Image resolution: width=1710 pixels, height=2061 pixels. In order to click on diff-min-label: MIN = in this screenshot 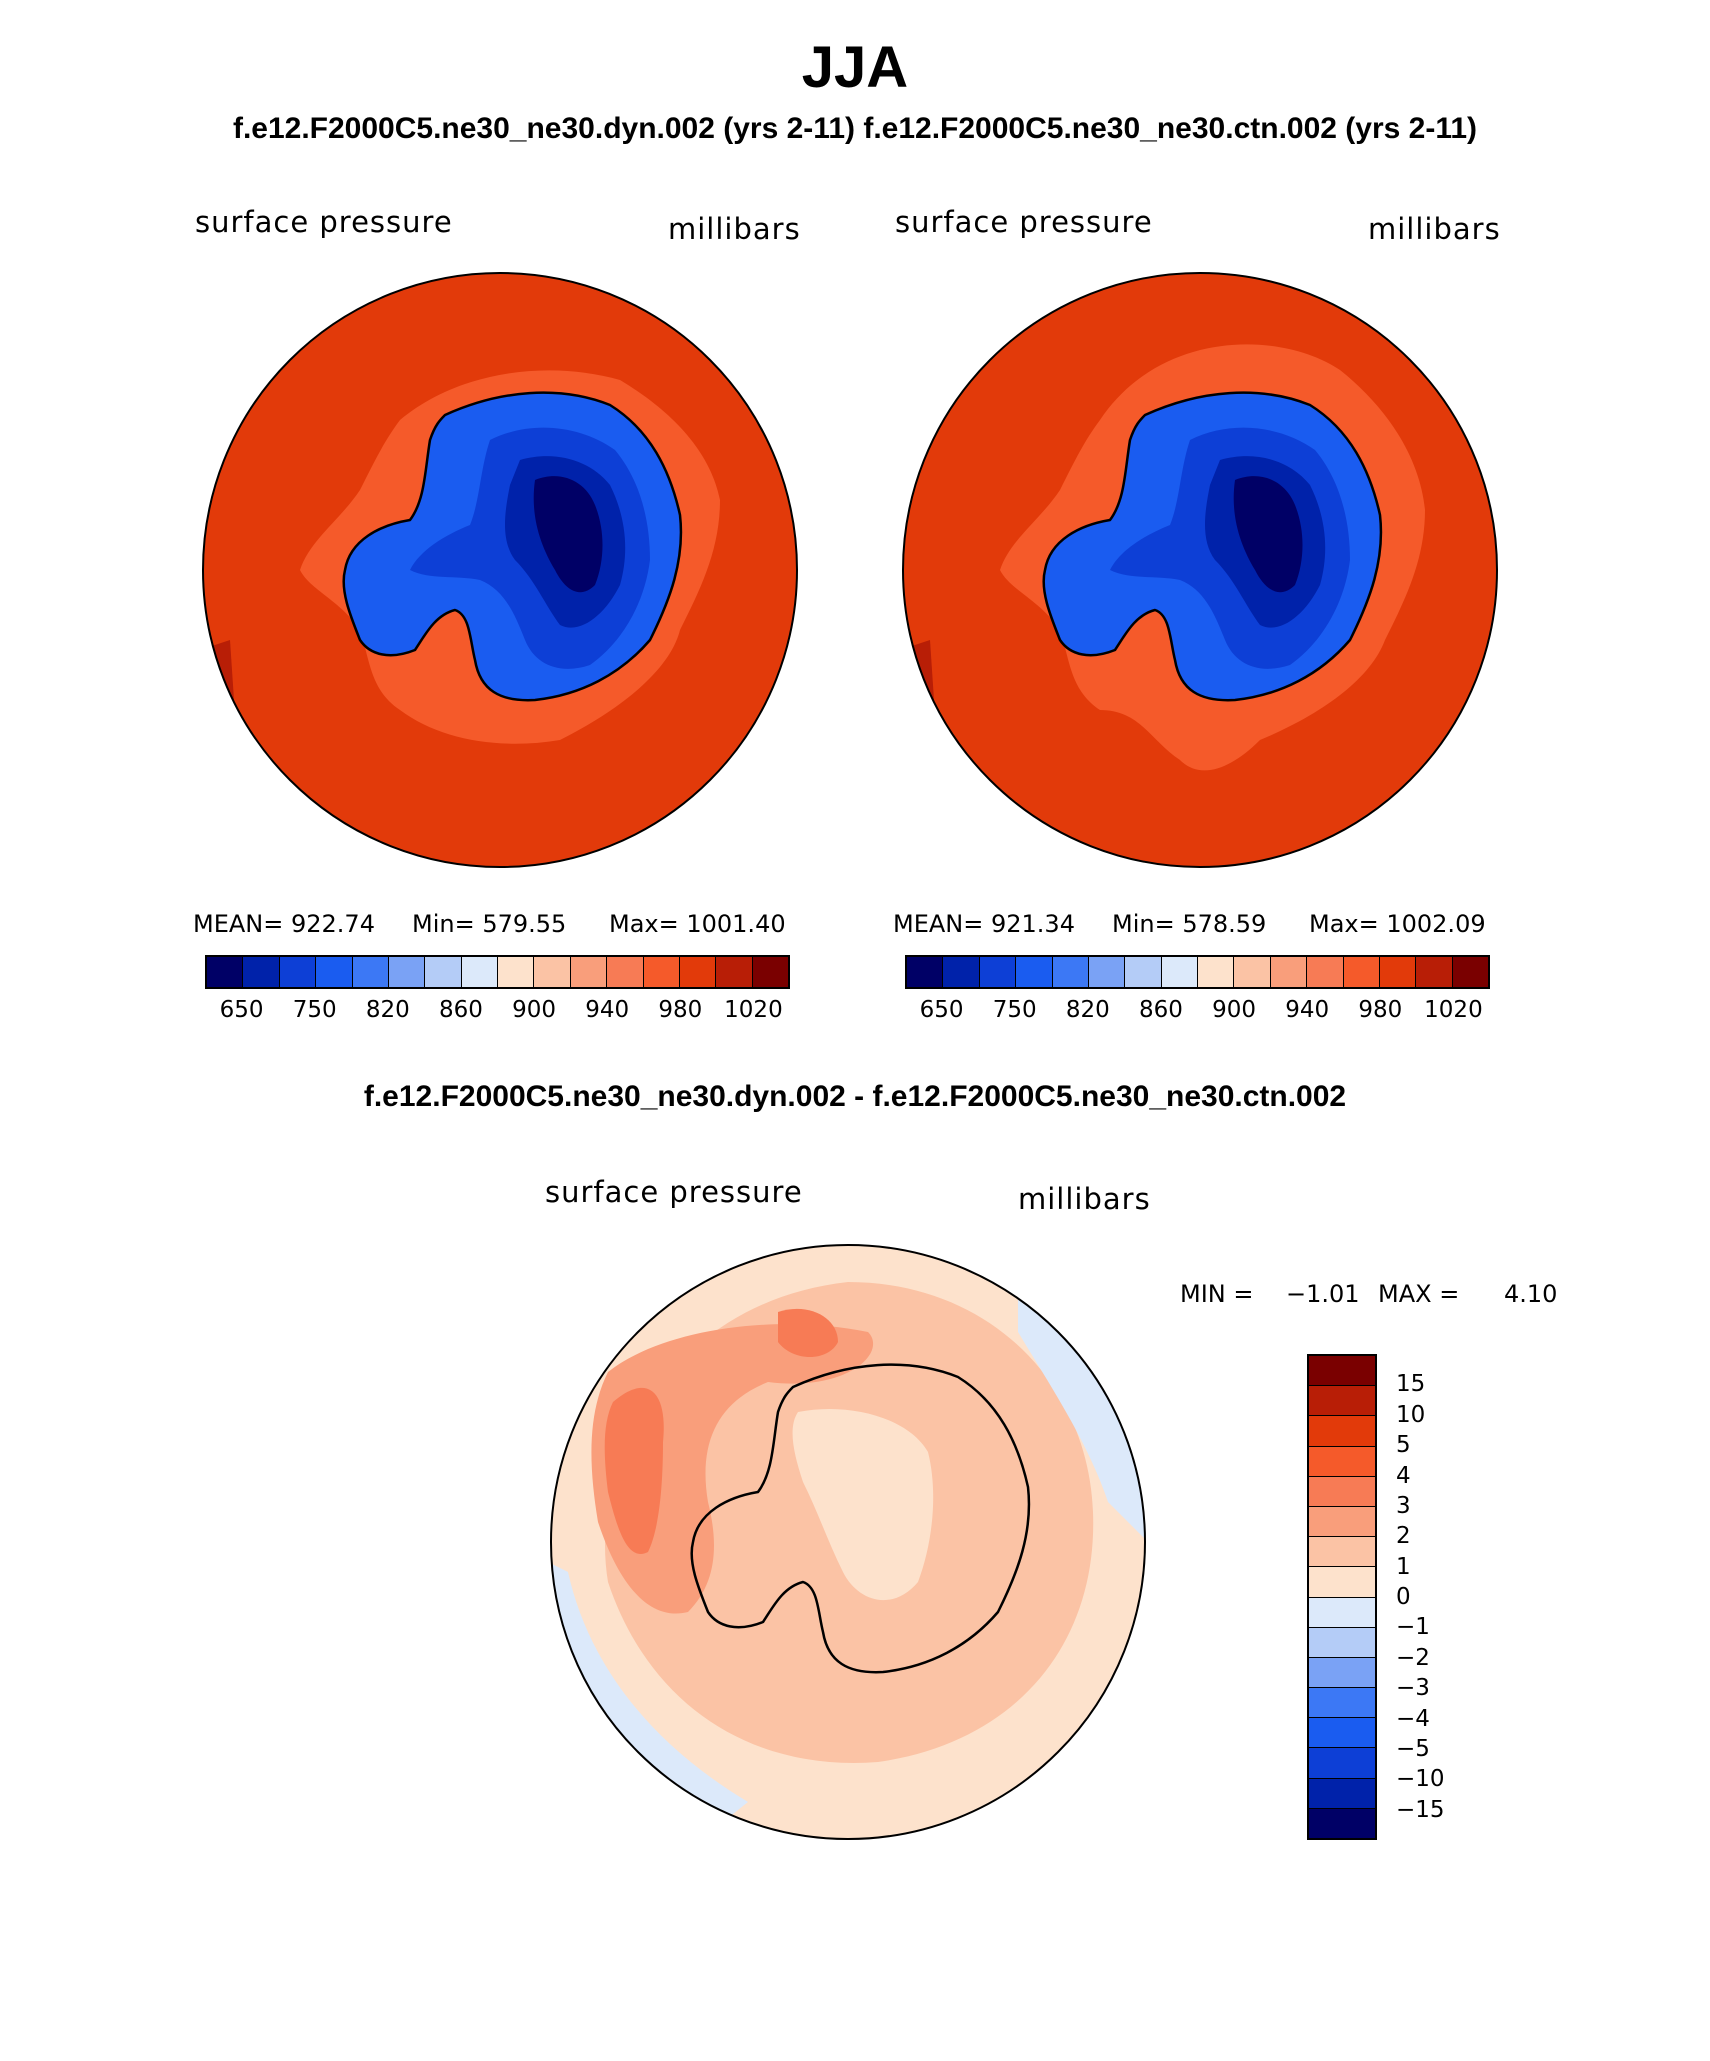, I will do `click(1217, 1294)`.